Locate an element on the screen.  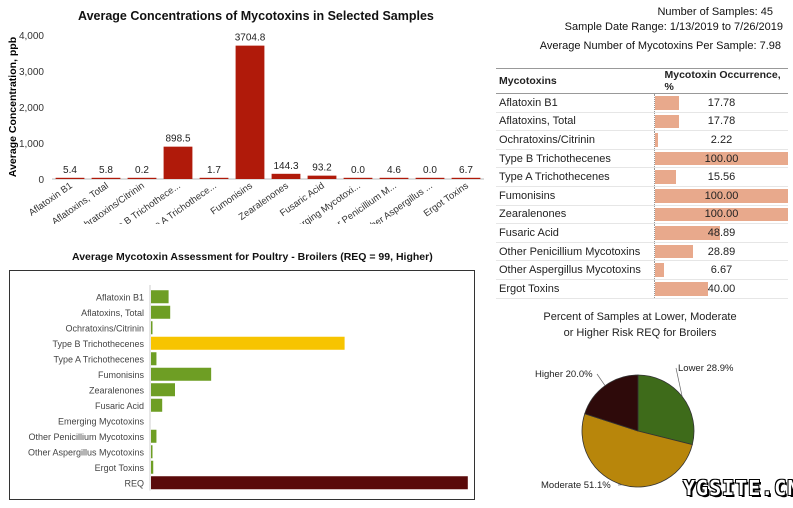
bar-data-label: 3704.8 is located at coordinates (250, 38).